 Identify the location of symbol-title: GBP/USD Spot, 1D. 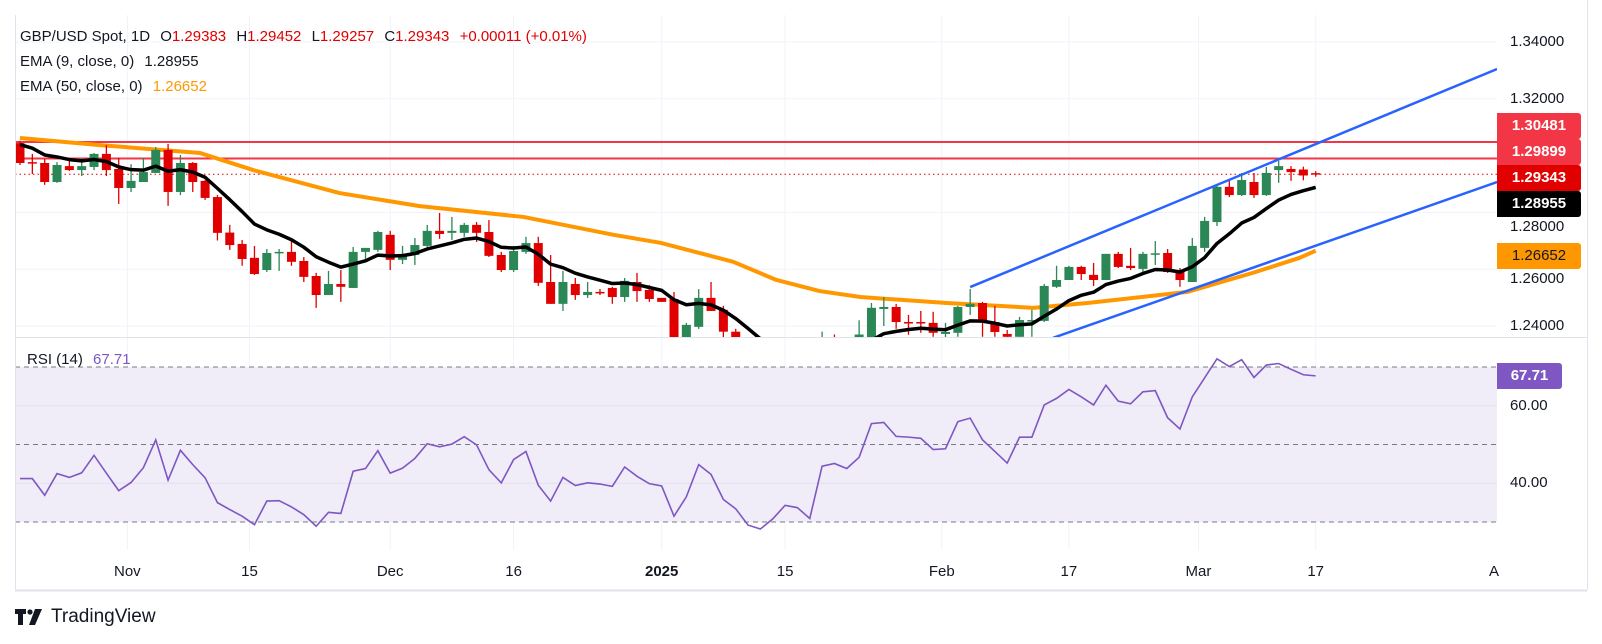
(85, 36).